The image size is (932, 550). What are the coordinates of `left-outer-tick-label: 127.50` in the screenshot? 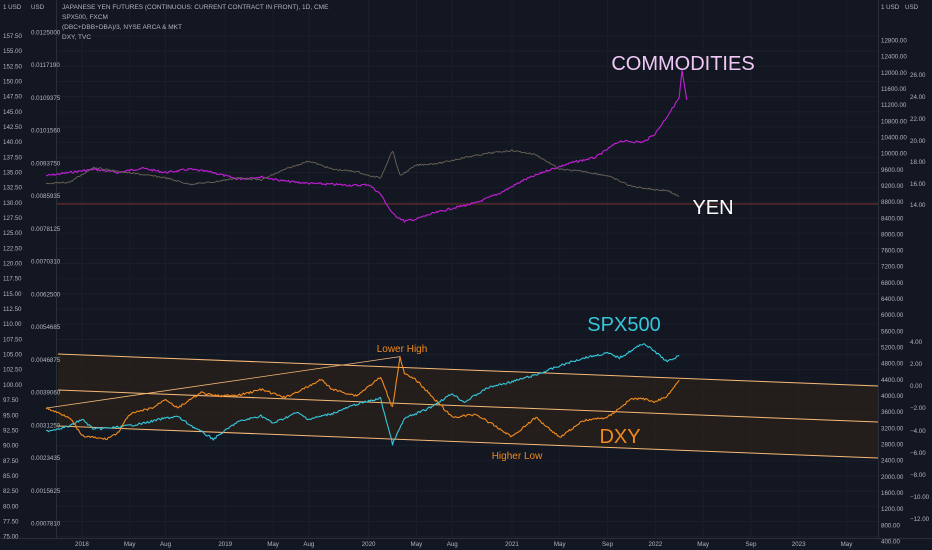 It's located at (12, 218).